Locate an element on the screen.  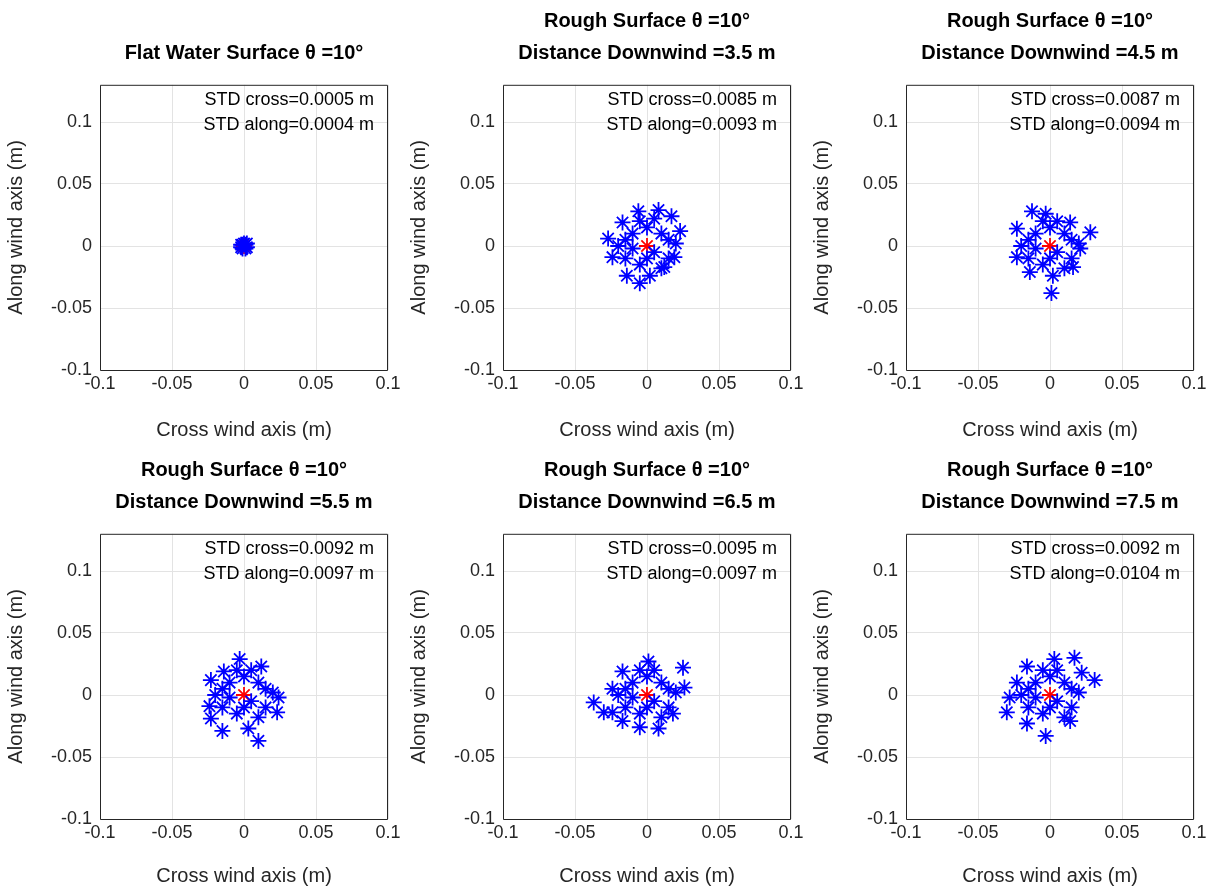
annotation: STD along=0.0093 m is located at coordinates (691, 123).